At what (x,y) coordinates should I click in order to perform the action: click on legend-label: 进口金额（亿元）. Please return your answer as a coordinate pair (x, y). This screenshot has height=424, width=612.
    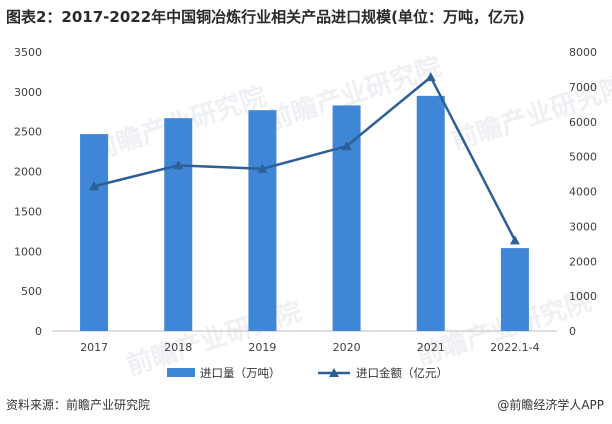
    Looking at the image, I should click on (402, 373).